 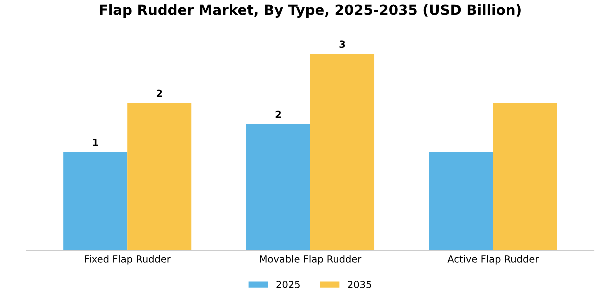 What do you see at coordinates (360, 284) in the screenshot?
I see `legend-label: 2035` at bounding box center [360, 284].